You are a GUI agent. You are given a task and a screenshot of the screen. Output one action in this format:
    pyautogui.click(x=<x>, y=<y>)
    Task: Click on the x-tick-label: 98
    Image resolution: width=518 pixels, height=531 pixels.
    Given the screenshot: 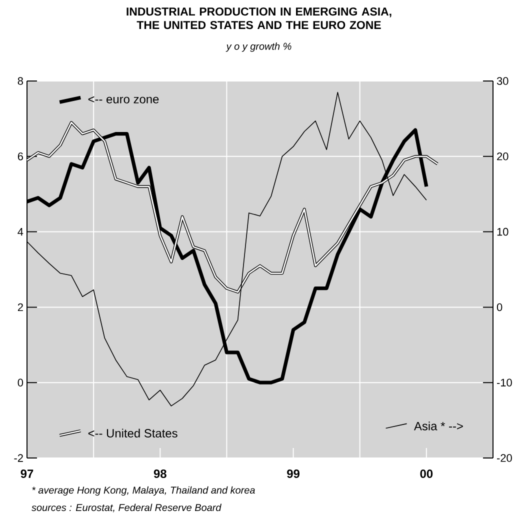 What is the action you would take?
    pyautogui.click(x=160, y=474)
    